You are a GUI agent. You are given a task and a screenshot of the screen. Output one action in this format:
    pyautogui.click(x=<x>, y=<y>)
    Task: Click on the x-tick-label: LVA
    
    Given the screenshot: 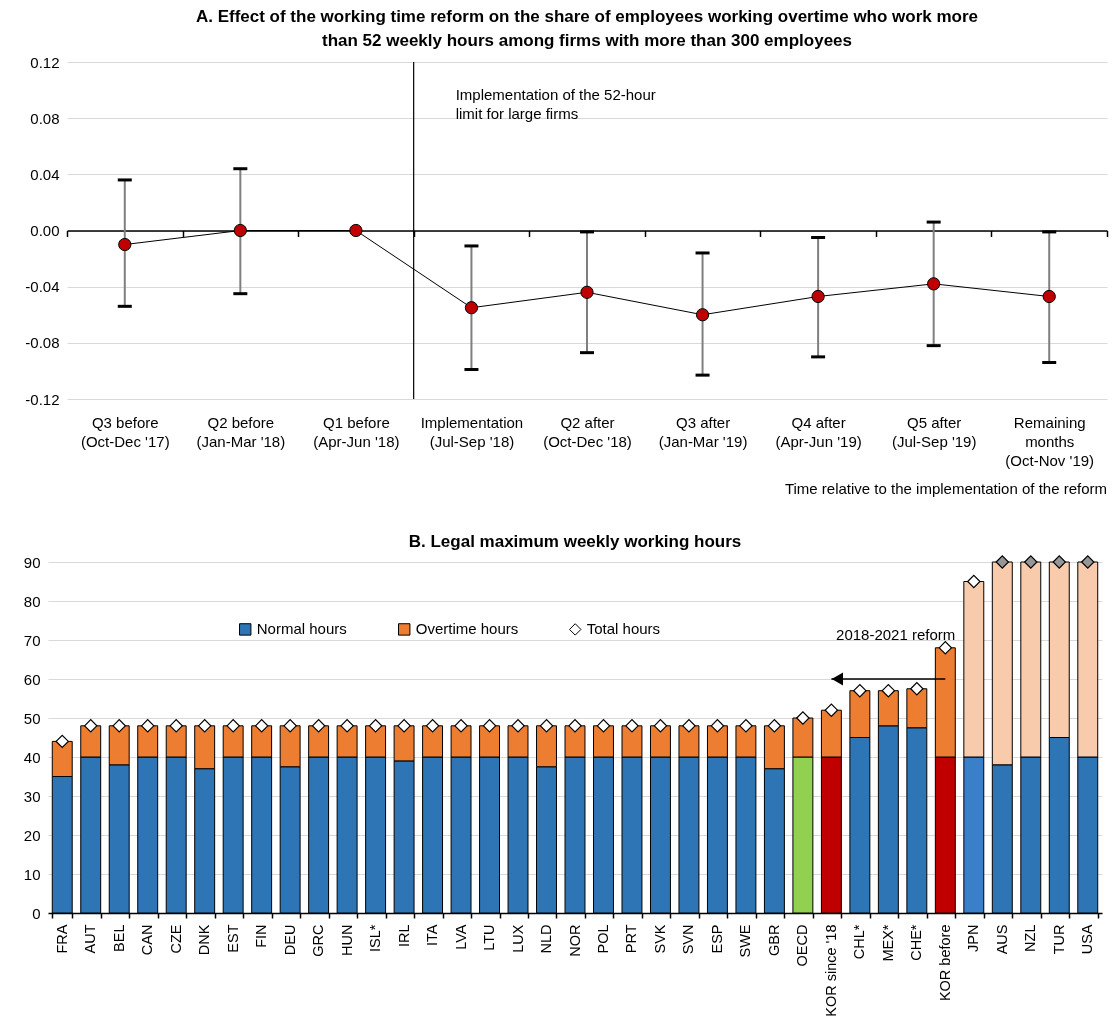 What is the action you would take?
    pyautogui.click(x=460, y=937)
    